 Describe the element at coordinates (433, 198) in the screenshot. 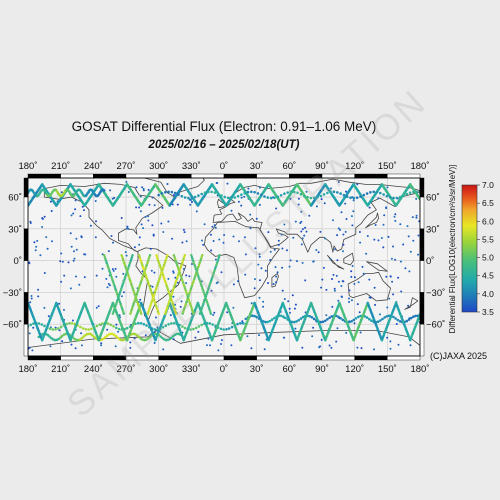

I see `y-tick-label: 60˚` at that location.